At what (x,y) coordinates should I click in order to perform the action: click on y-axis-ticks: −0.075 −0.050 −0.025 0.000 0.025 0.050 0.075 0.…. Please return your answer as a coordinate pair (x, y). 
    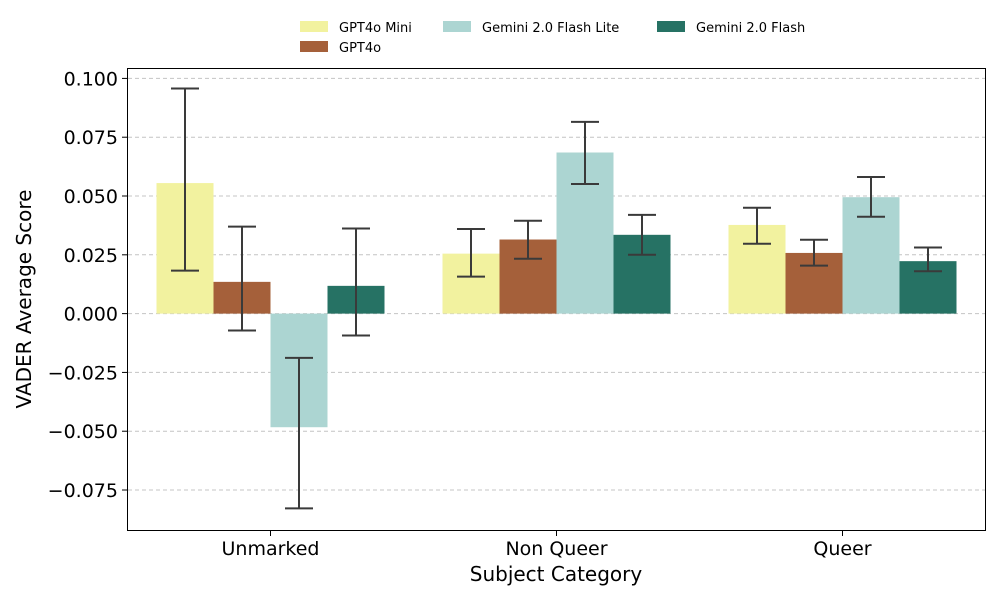
    Looking at the image, I should click on (88, 285).